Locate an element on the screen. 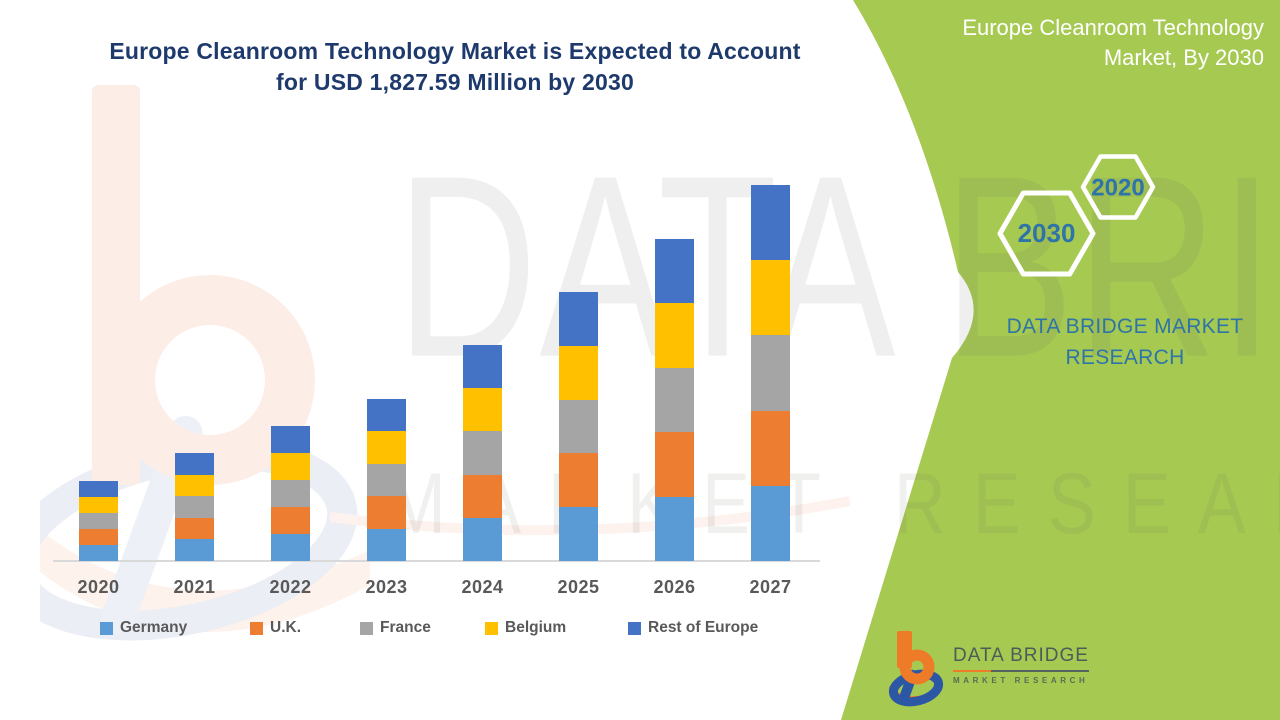 The height and width of the screenshot is (720, 1280). chart-title-line2: for USD 1,827.59 Million by 2030 is located at coordinates (455, 82).